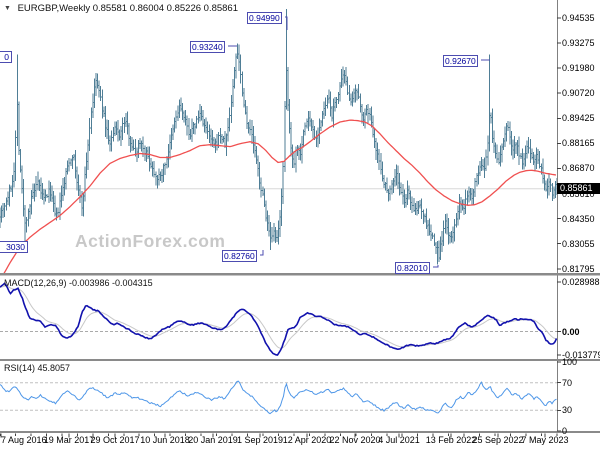  I want to click on macd-signal-line, so click(278, 317).